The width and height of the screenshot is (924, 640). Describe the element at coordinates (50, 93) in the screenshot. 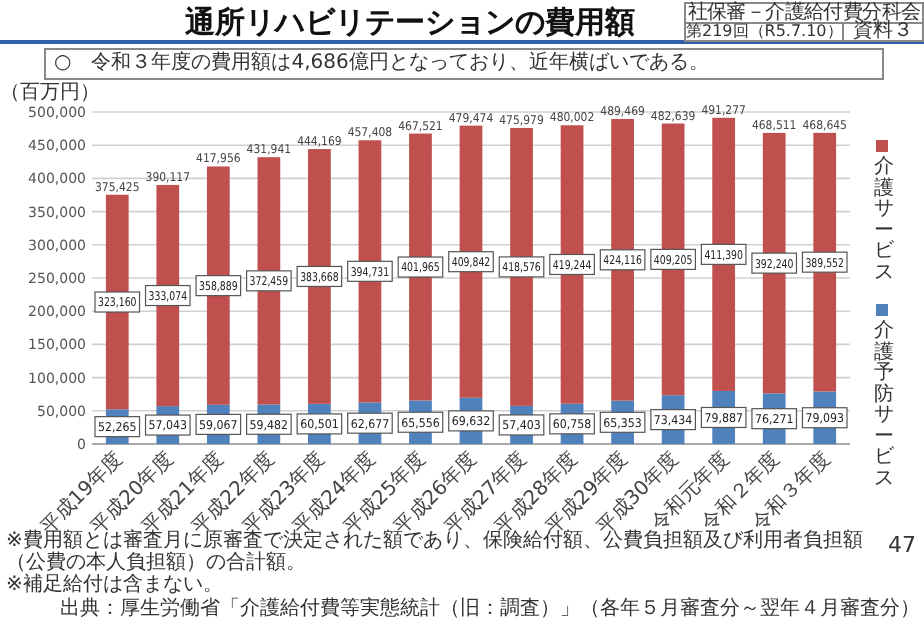

I see `y-axis-title: （百万円）` at that location.